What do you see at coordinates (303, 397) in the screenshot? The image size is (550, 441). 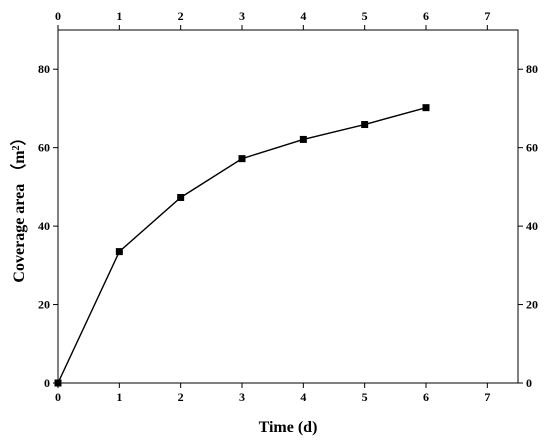 I see `x-tick-label-bottom-4: 4` at bounding box center [303, 397].